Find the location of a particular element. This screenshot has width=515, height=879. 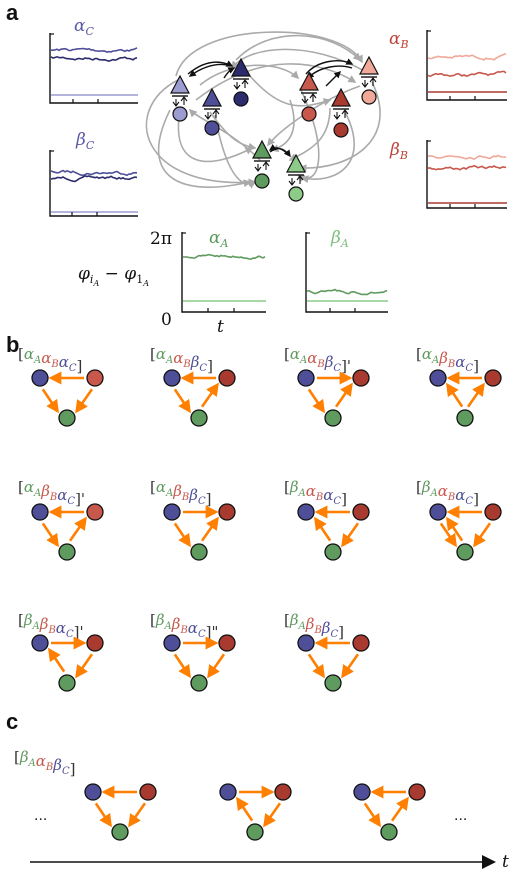

motif-1-node-c is located at coordinates (40, 378).